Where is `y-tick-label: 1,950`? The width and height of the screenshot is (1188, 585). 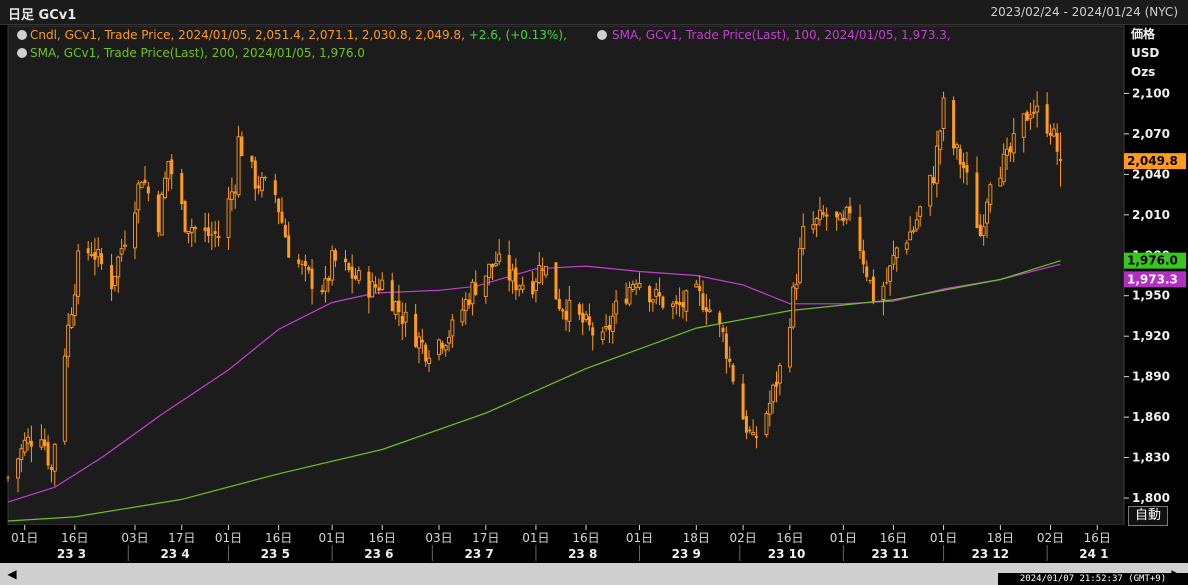
y-tick-label: 1,950 is located at coordinates (1151, 296).